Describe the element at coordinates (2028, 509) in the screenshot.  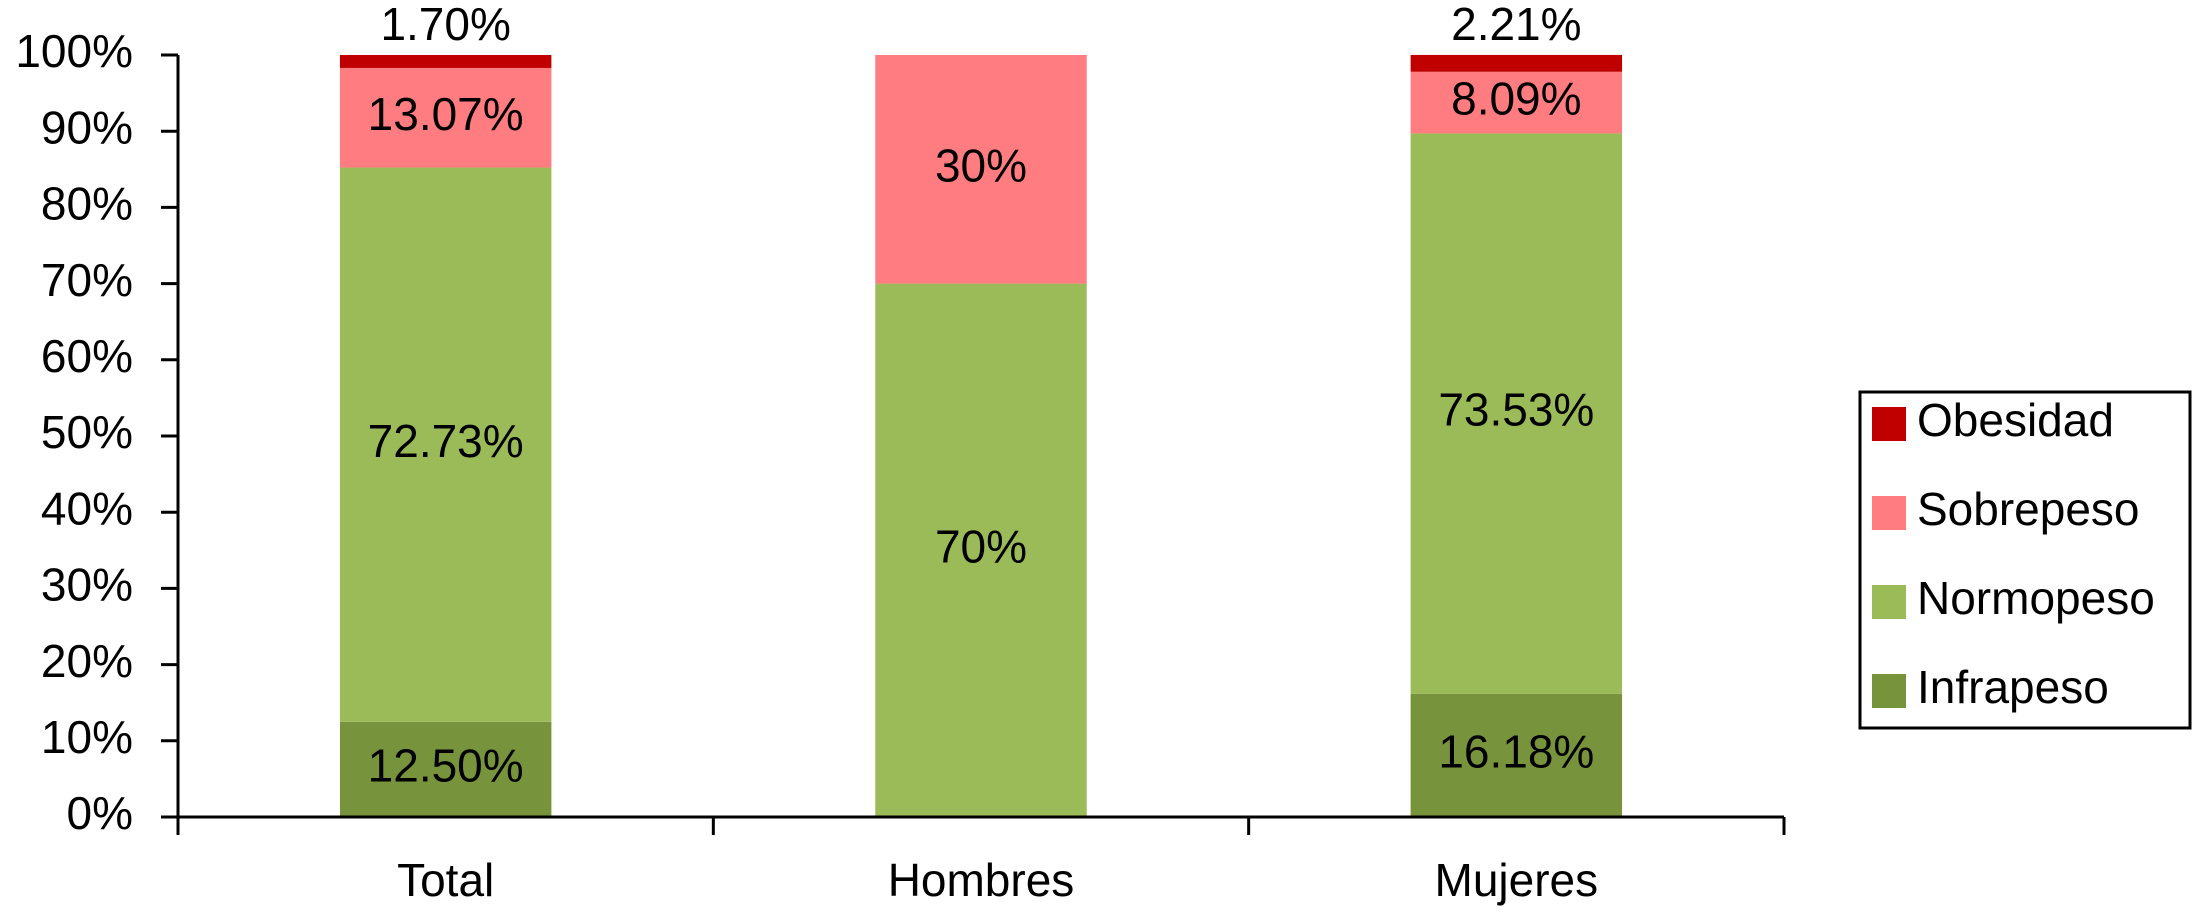
I see `legend-label: Sobrepeso` at that location.